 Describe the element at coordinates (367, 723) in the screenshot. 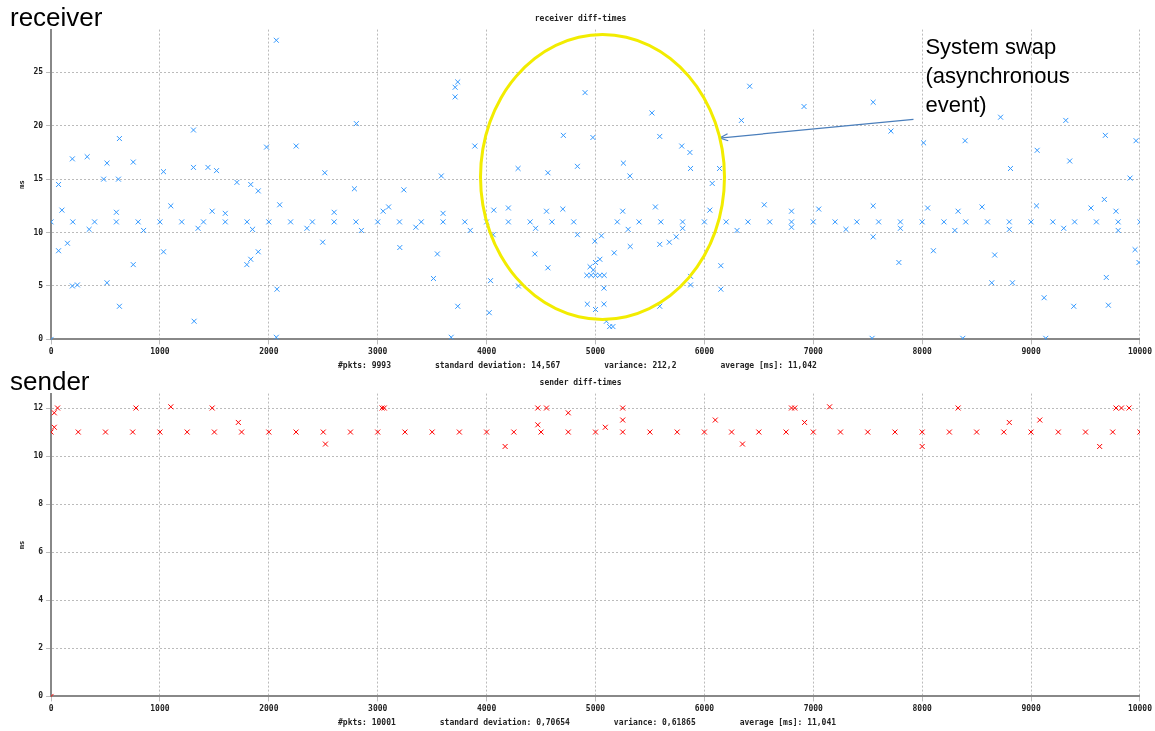

I see `text: #pkts: 10001` at that location.